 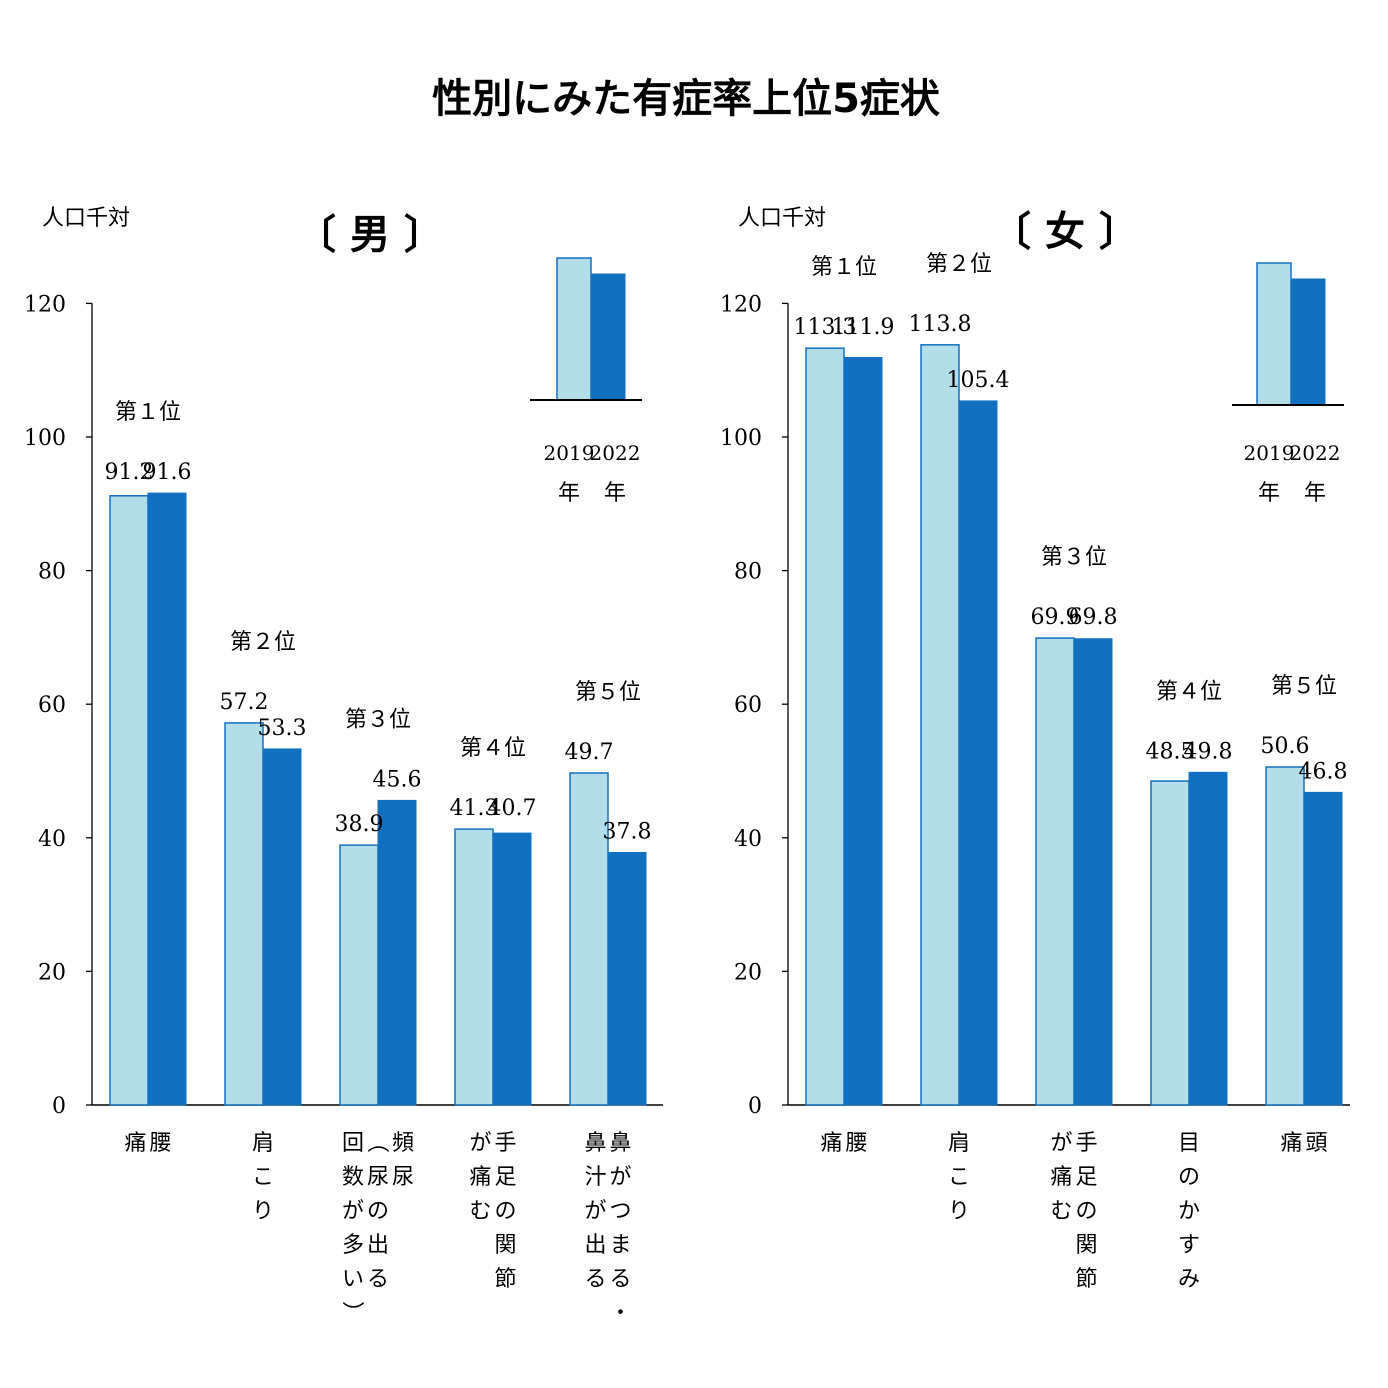 What do you see at coordinates (1065, 232) in the screenshot?
I see `panel-title: 〔 女 〕` at bounding box center [1065, 232].